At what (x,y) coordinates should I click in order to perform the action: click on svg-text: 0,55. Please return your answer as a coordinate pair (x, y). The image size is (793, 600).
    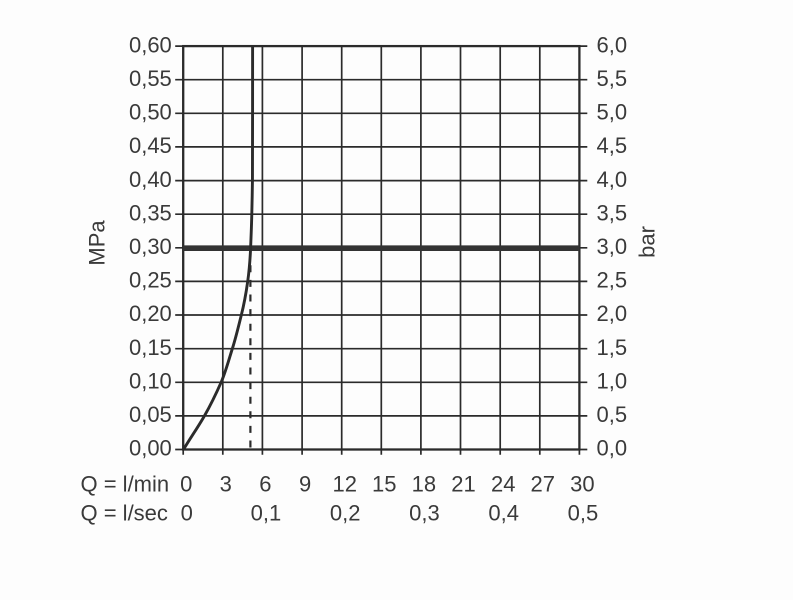
    Looking at the image, I should click on (150, 78).